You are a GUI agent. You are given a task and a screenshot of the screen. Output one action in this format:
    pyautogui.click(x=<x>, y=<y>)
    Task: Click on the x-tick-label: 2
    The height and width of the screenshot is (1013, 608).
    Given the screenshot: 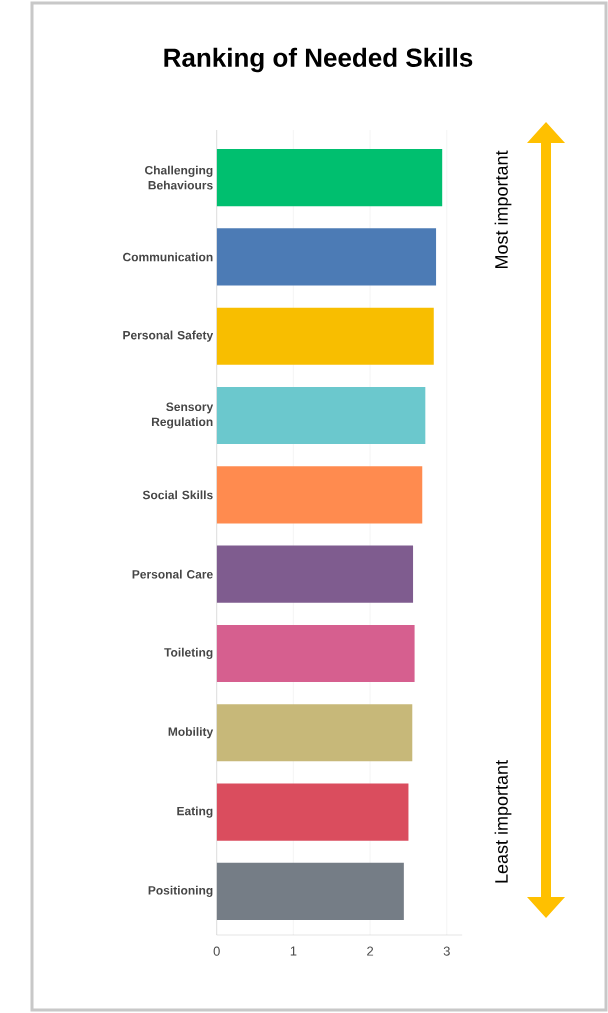 What is the action you would take?
    pyautogui.click(x=370, y=951)
    